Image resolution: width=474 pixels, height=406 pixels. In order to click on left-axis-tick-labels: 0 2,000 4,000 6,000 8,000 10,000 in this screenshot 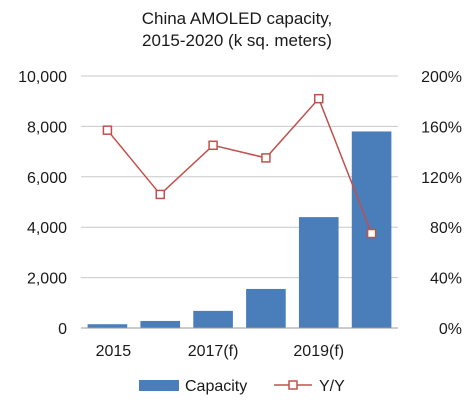, I will do `click(42, 203)`.